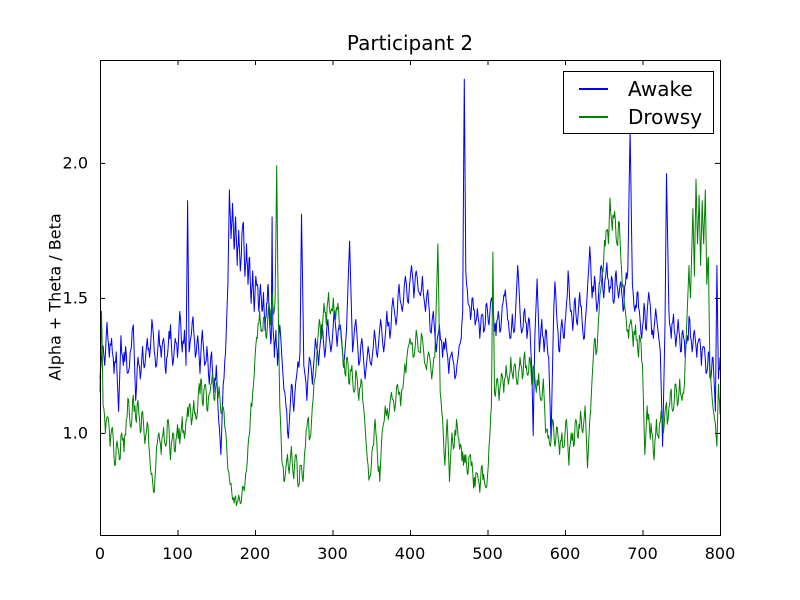  I want to click on legend-entry-drowsy: Drowsy, so click(646, 117).